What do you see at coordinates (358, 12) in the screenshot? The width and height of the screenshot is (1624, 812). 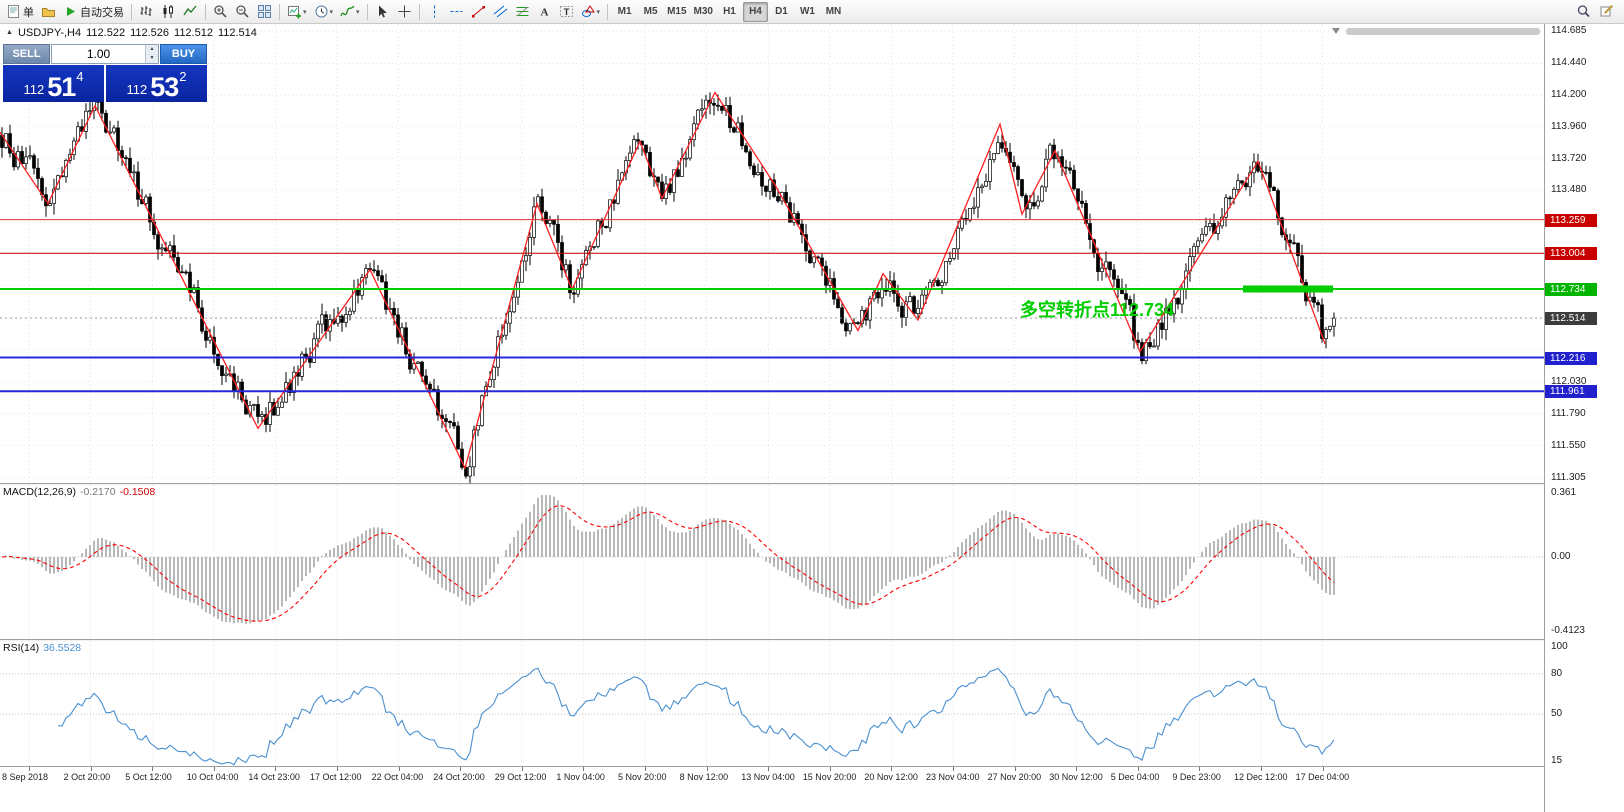 I see `dropdown-arrow-icon: ▾` at bounding box center [358, 12].